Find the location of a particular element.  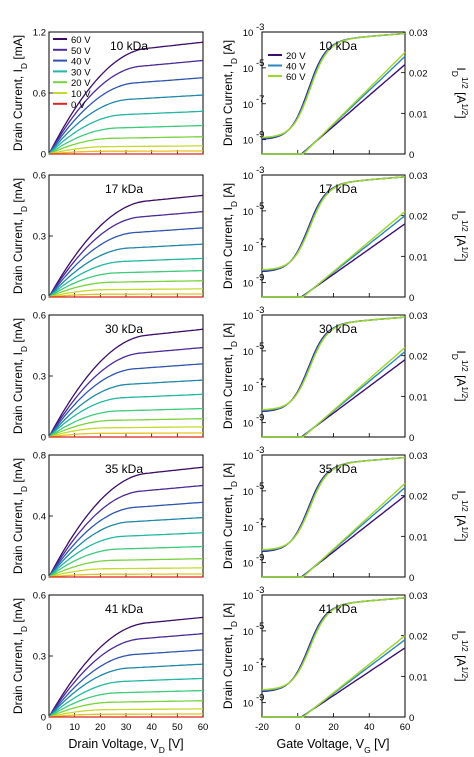

transfer-panel-label: 30 kDa is located at coordinates (338, 329).